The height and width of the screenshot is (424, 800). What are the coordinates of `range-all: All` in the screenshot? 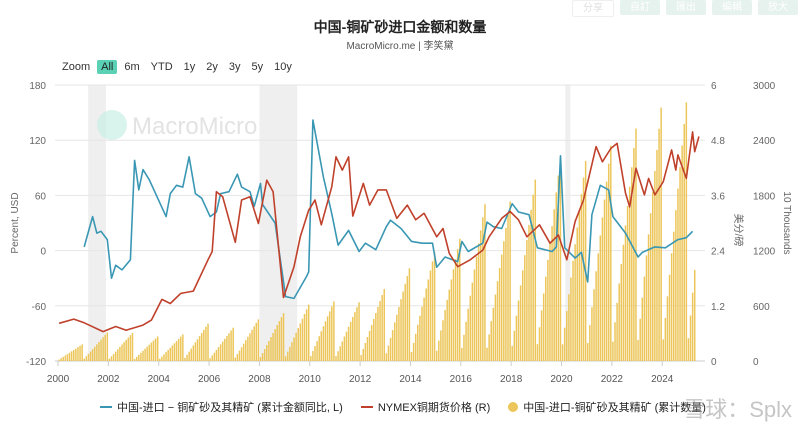 It's located at (107, 67).